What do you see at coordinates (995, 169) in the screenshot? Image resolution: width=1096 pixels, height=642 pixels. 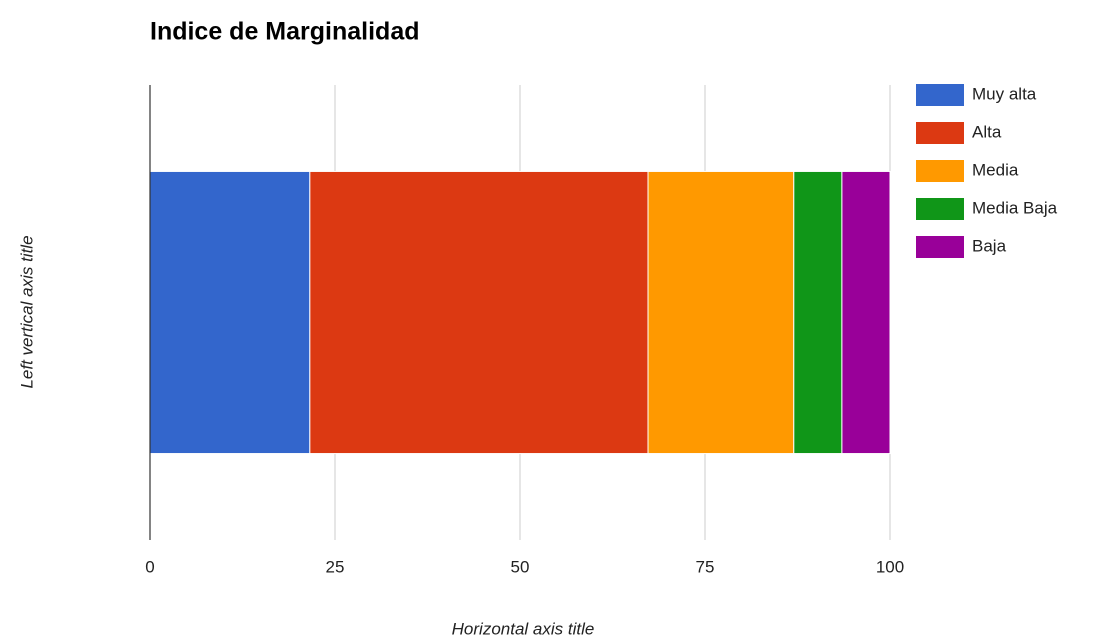 I see `legend-label: Media` at bounding box center [995, 169].